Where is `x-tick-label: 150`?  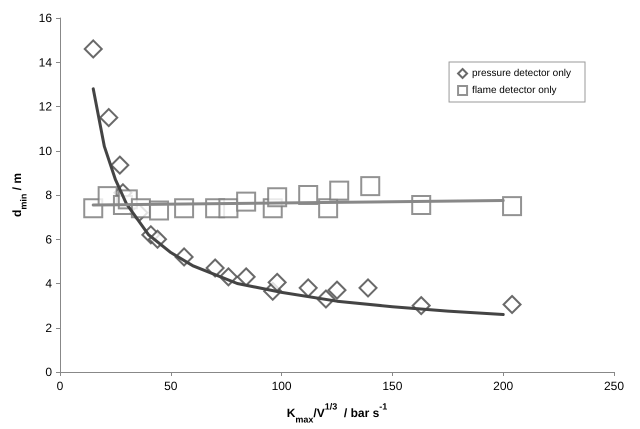
x-tick-label: 150 is located at coordinates (392, 386).